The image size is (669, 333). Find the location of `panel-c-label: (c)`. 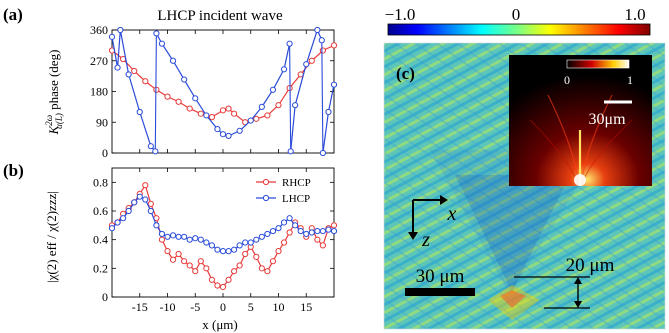

panel-c-label: (c) is located at coordinates (405, 73).